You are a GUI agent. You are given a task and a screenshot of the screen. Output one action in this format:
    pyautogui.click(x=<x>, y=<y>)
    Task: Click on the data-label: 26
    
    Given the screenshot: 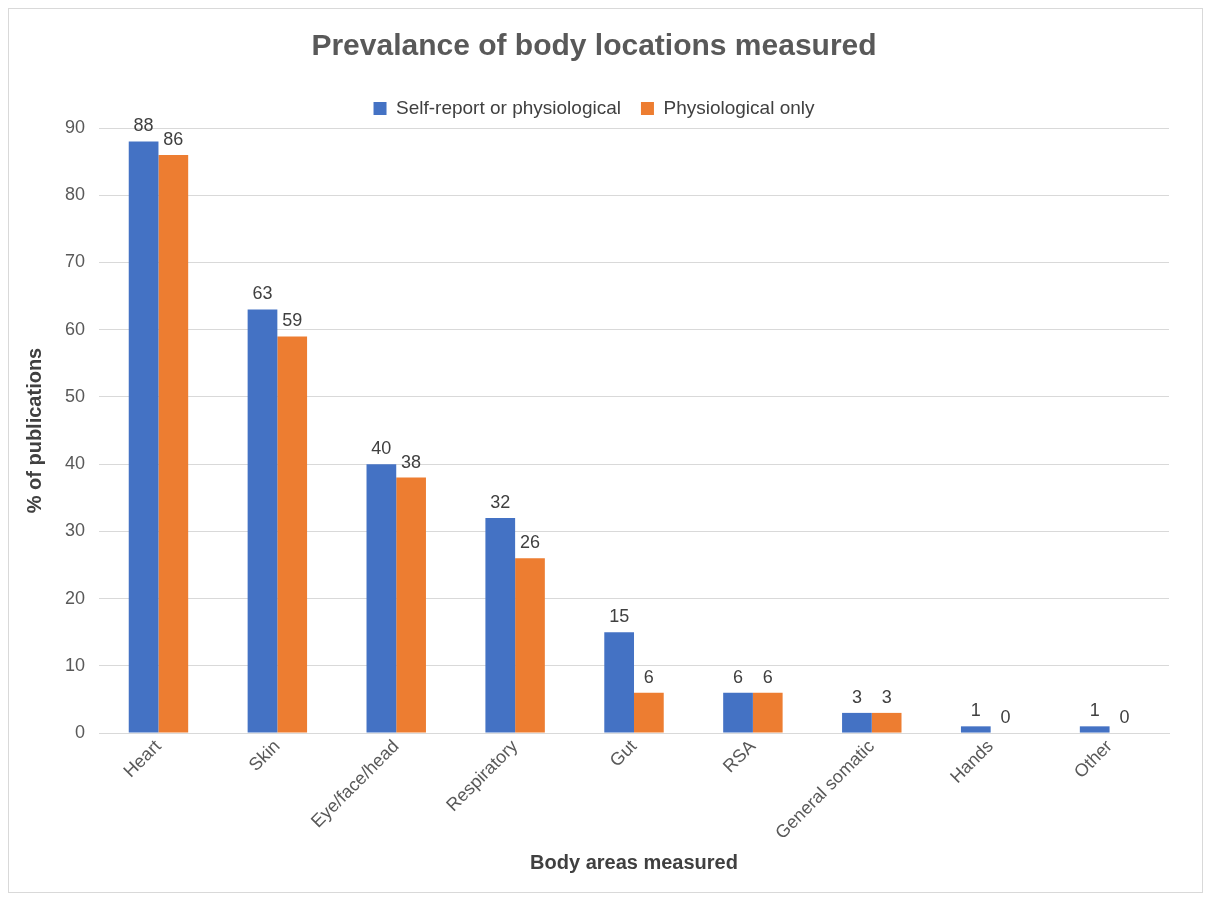 What is the action you would take?
    pyautogui.click(x=529, y=542)
    